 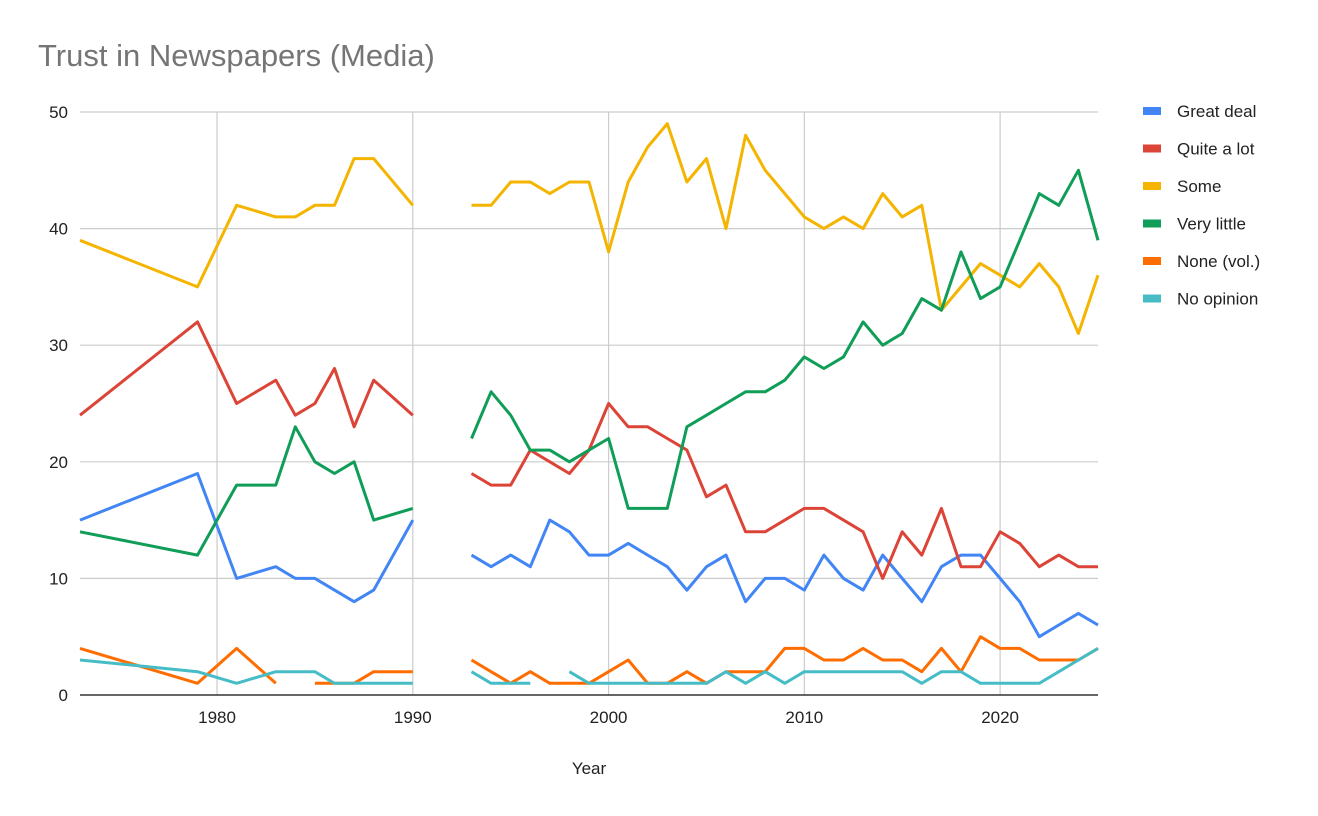 I want to click on series-none-vol, so click(x=589, y=660).